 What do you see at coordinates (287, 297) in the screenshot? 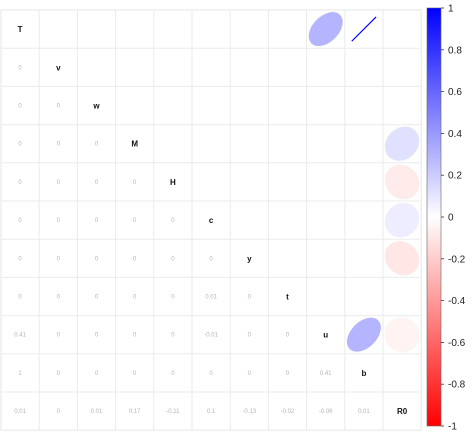
I see `variable-label: t` at bounding box center [287, 297].